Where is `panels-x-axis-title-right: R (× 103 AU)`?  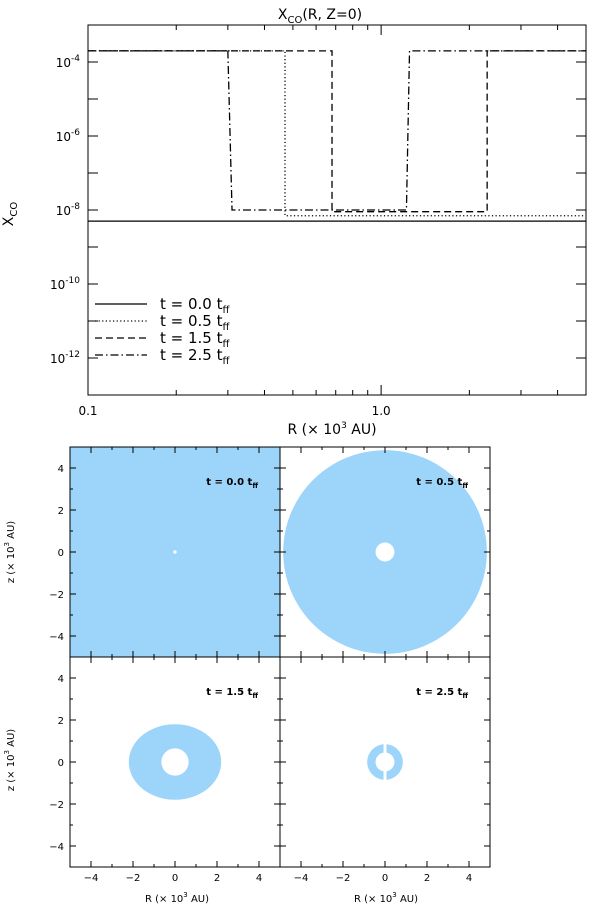
panels-x-axis-title-right: R (× 103 AU) is located at coordinates (386, 898).